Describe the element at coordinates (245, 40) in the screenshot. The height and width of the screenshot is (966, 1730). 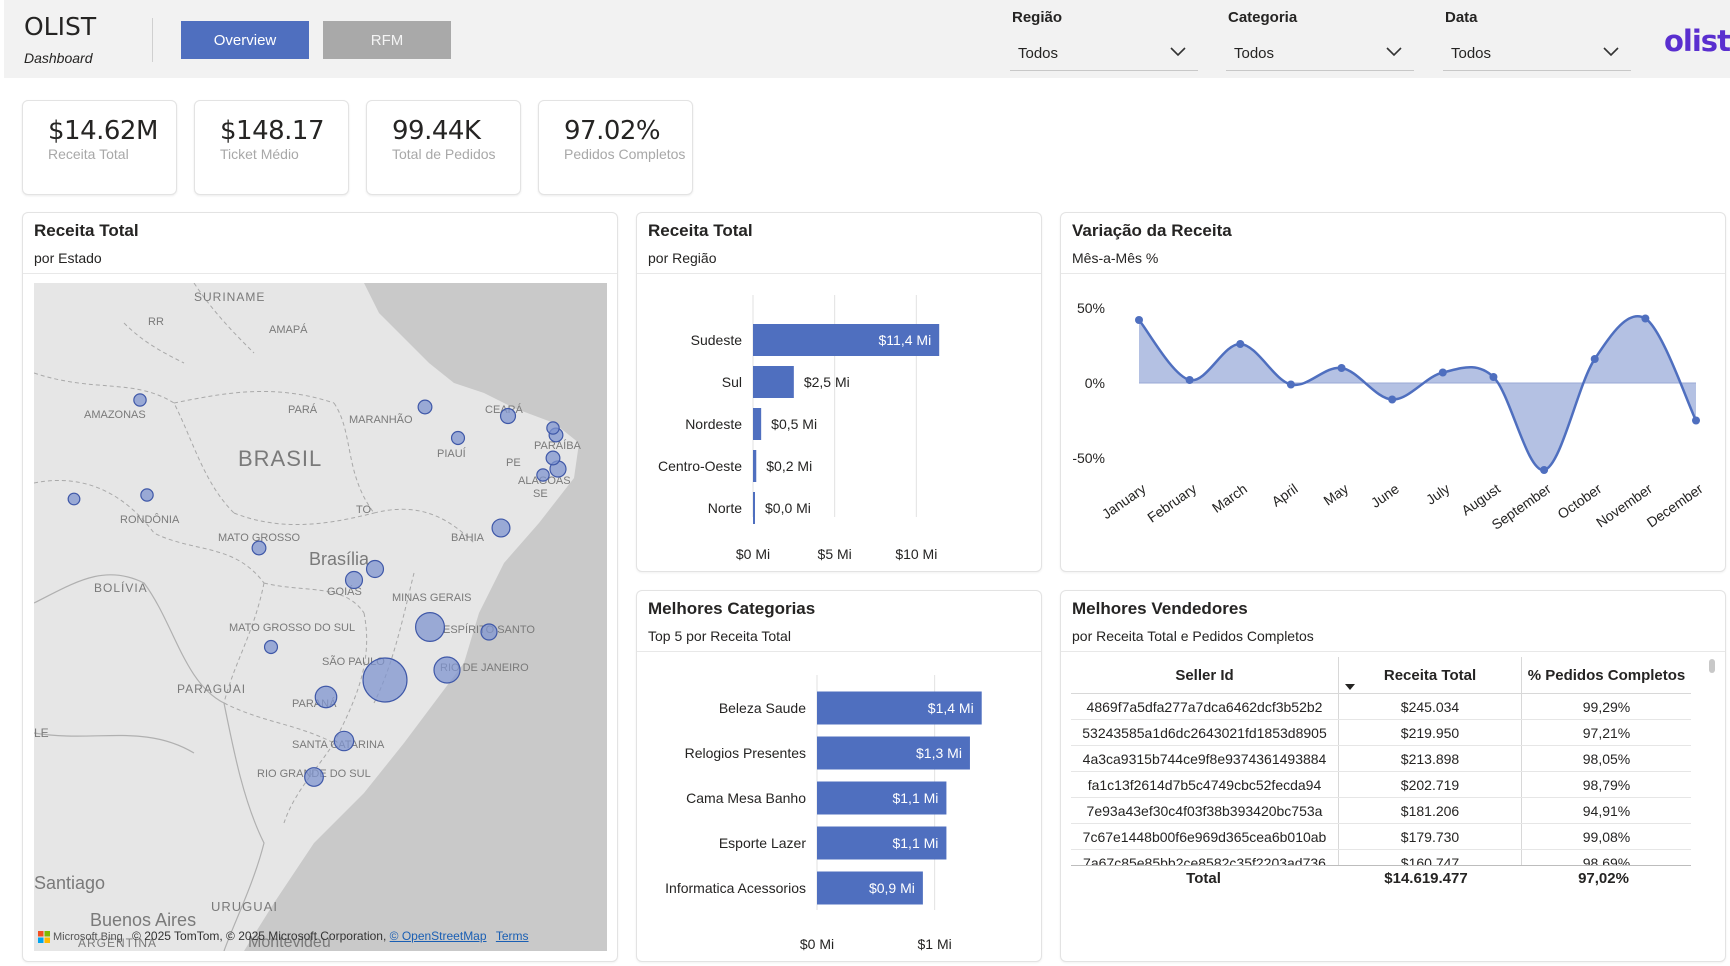
I see `overview-tab-button: Overview` at that location.